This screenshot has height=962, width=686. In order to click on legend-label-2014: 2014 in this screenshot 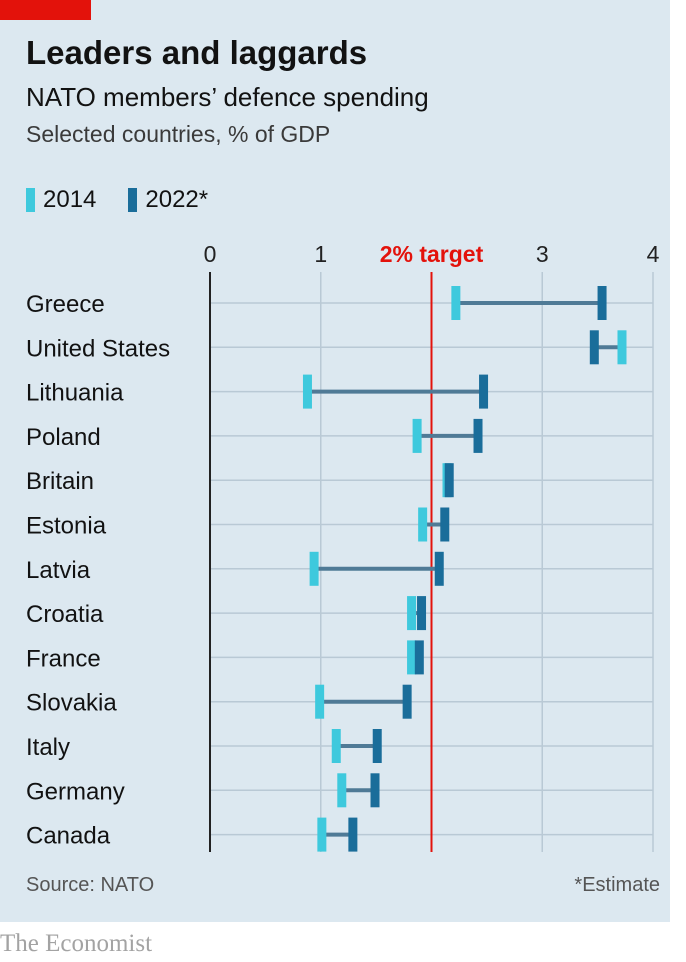, I will do `click(70, 199)`.